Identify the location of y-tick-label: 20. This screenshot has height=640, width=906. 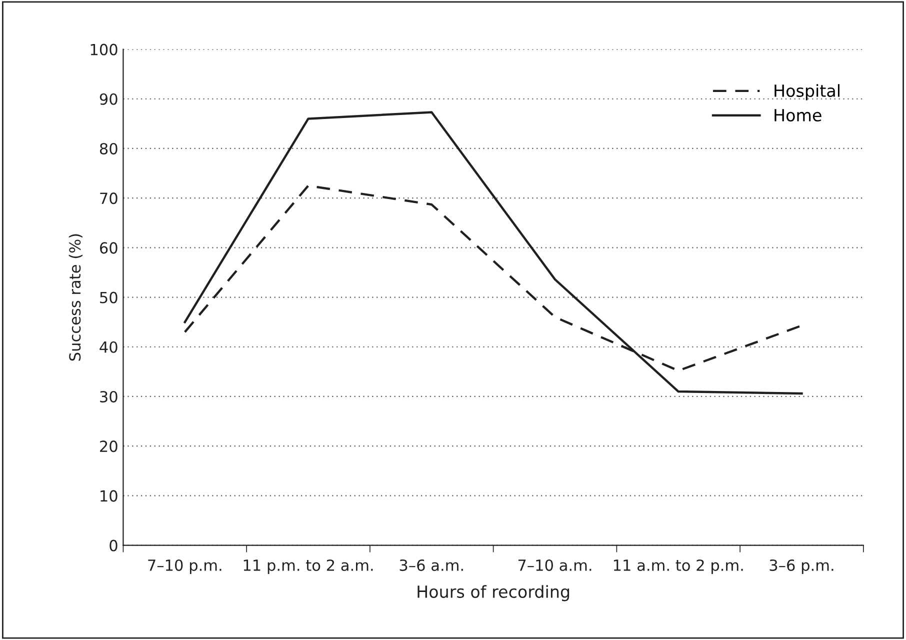
(109, 446).